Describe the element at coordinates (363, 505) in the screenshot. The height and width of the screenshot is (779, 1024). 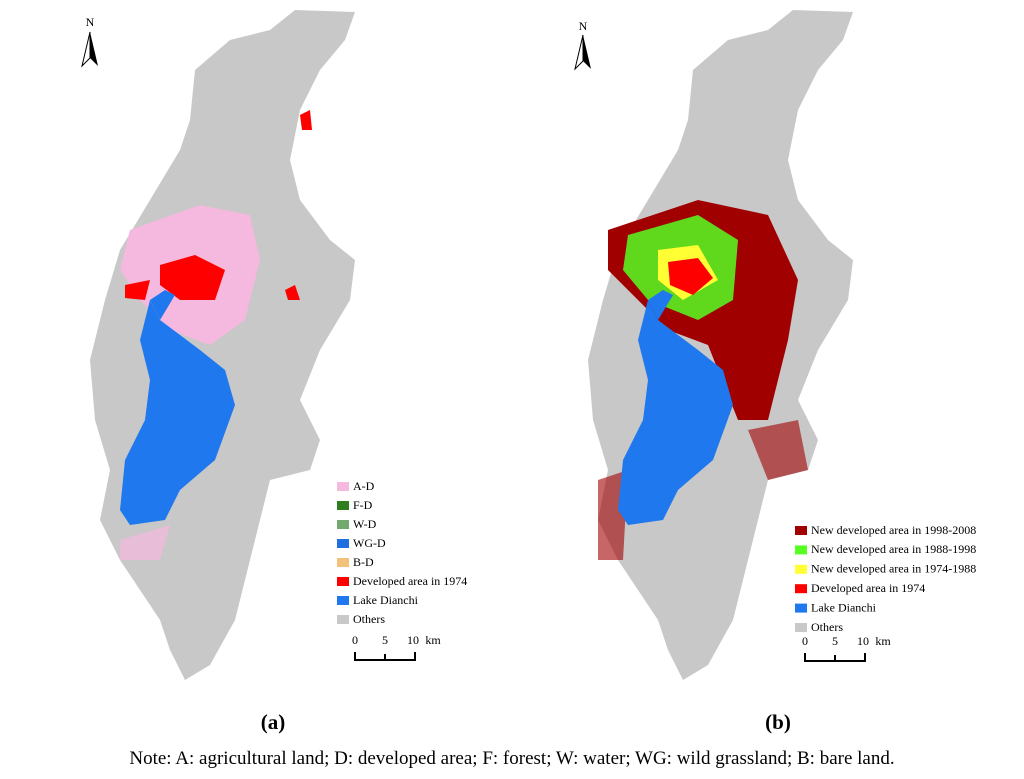
I see `legend-label: F-D` at that location.